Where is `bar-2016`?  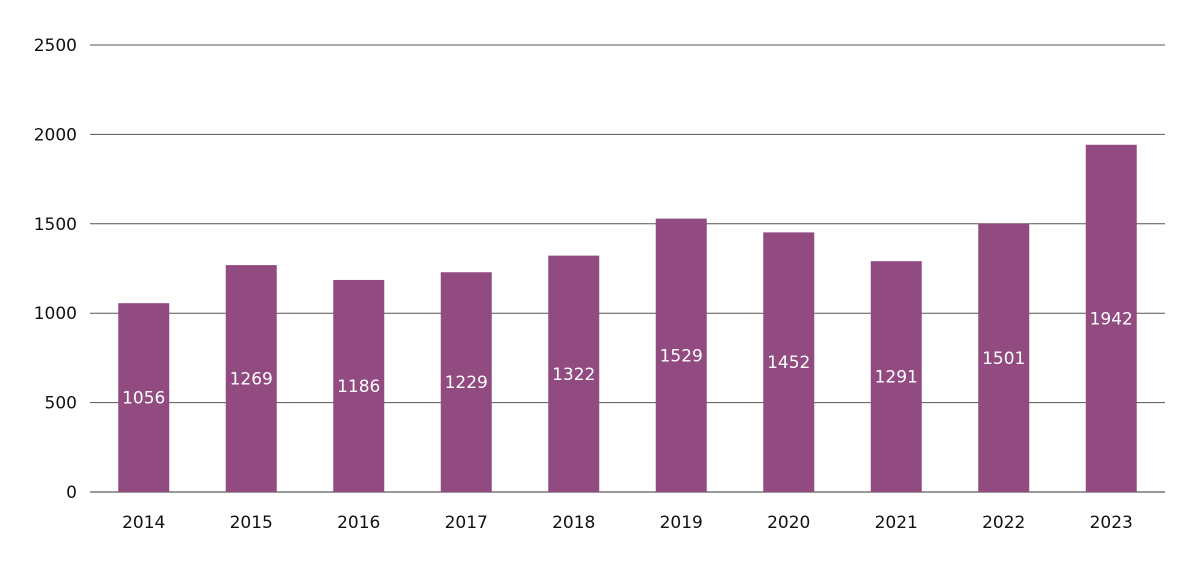 bar-2016 is located at coordinates (359, 385).